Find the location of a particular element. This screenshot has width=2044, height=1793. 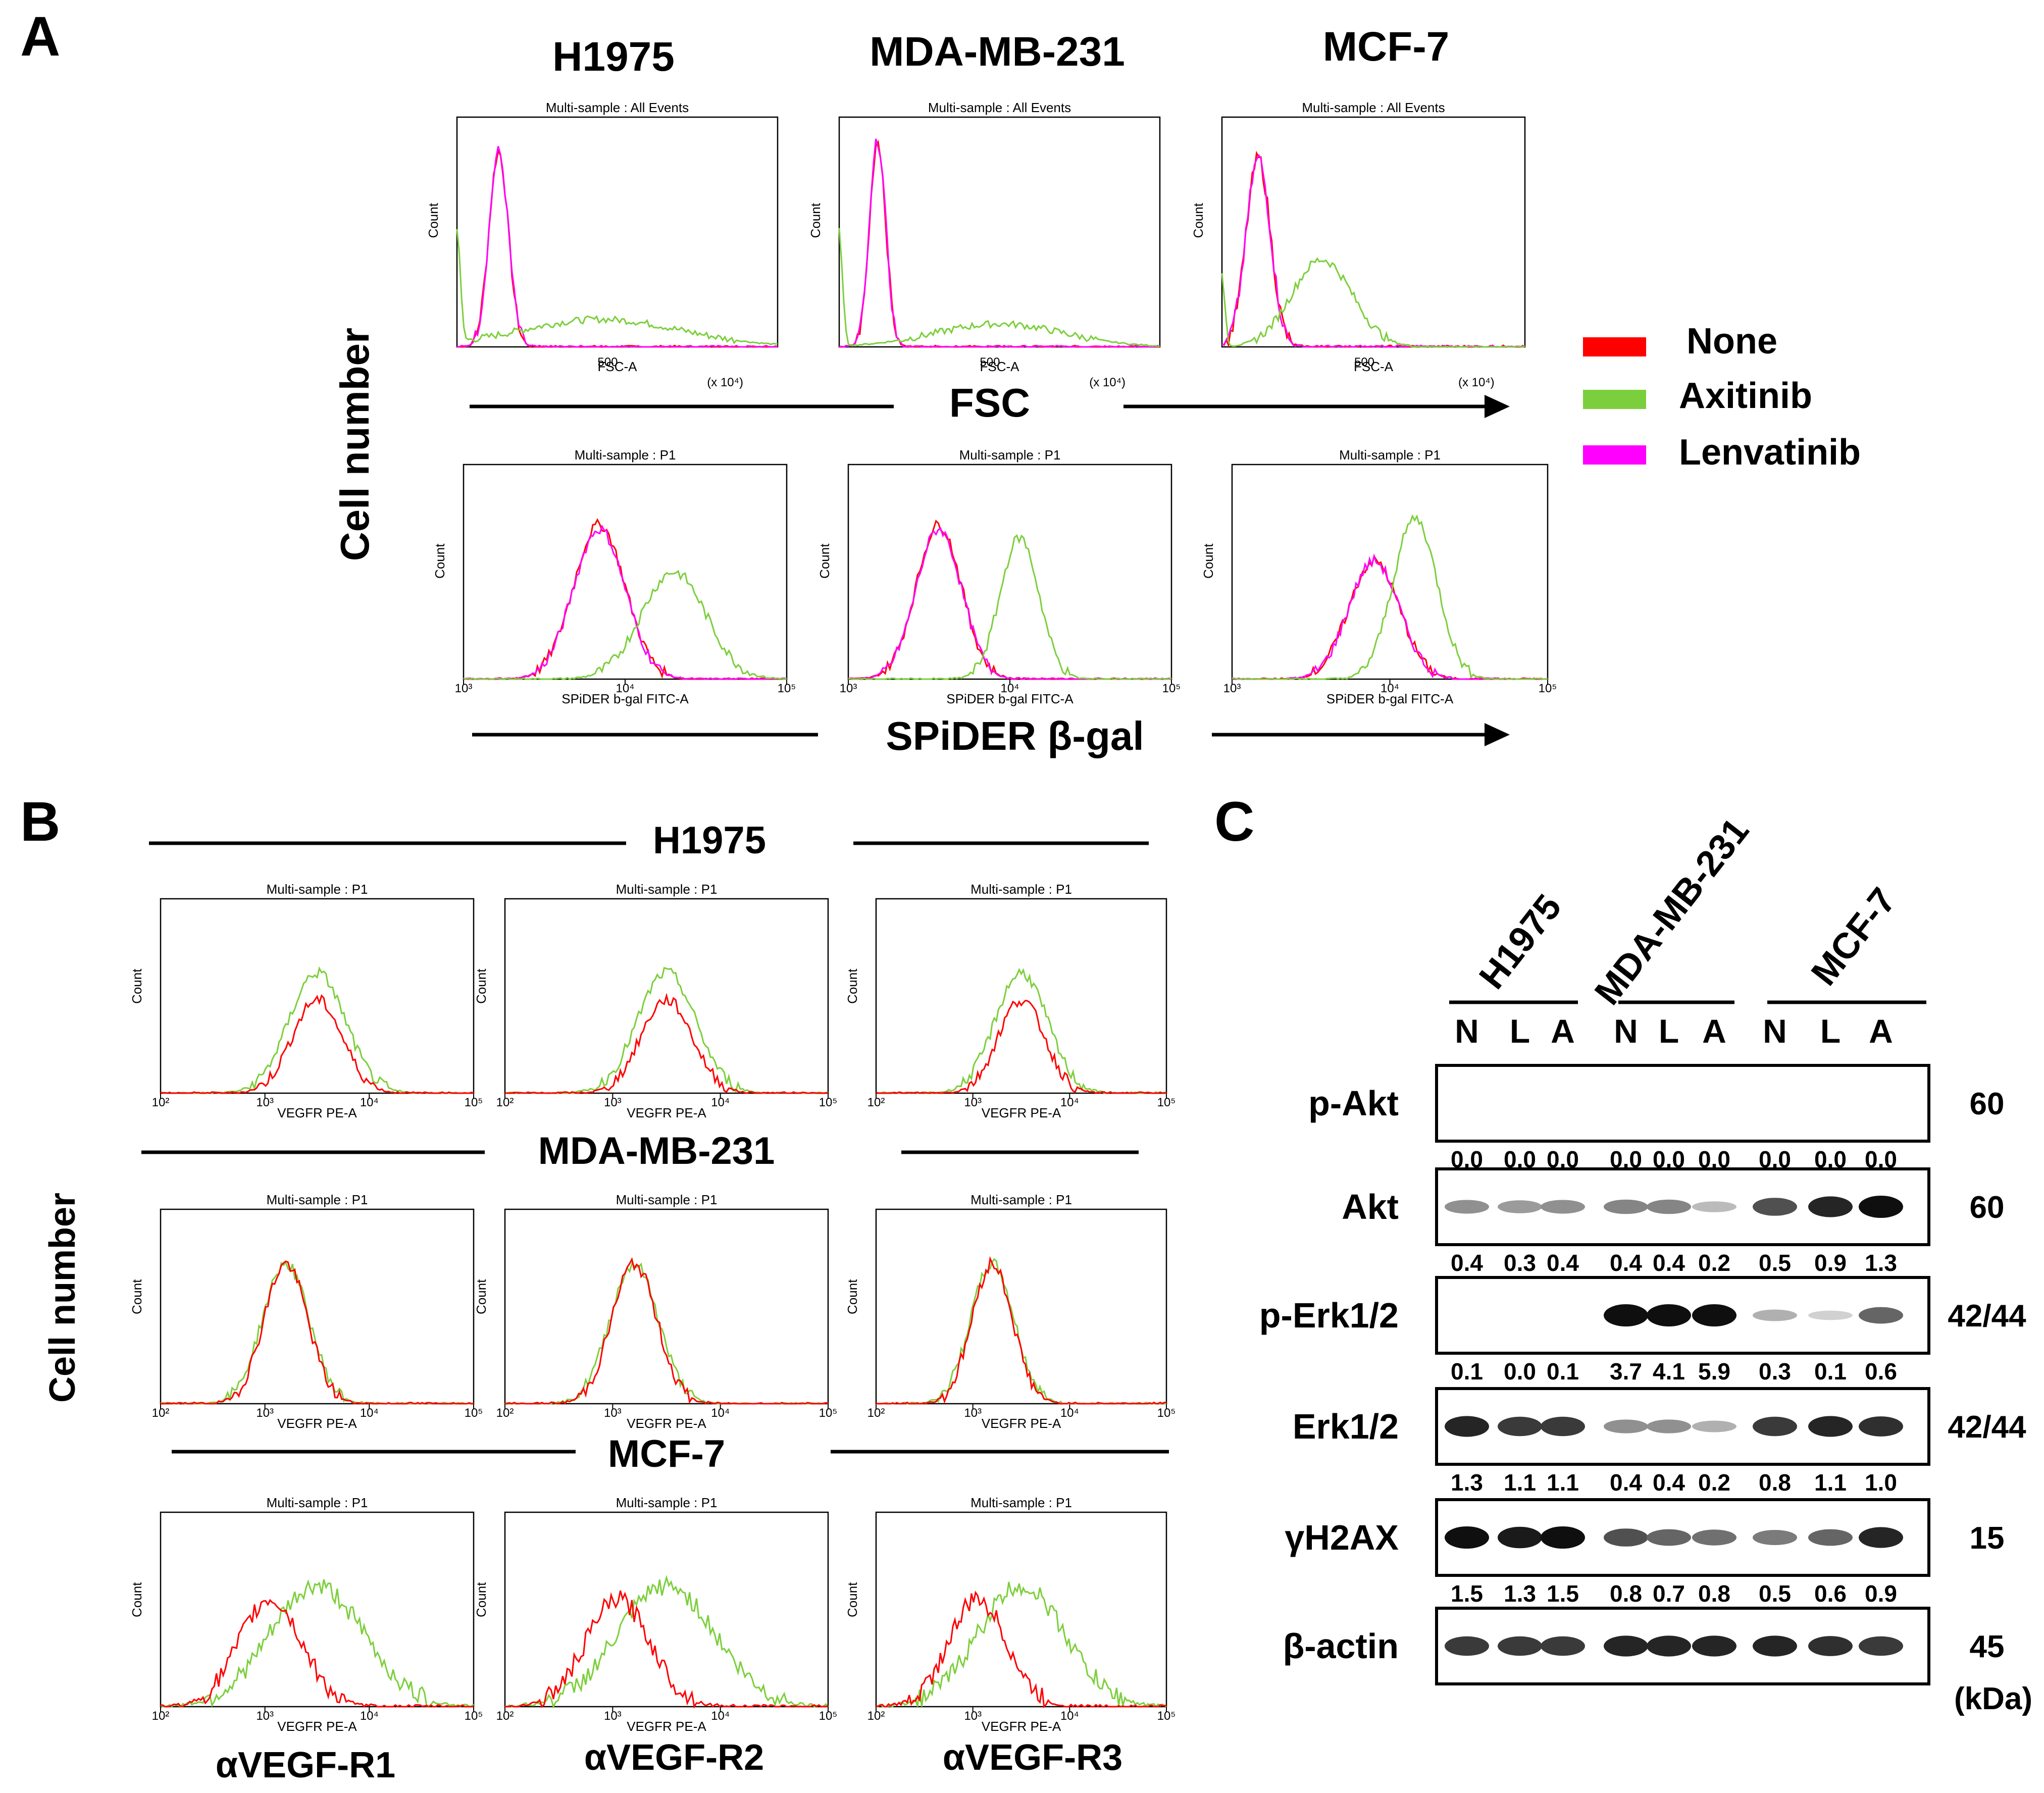

panel-label-b: B is located at coordinates (40, 822).